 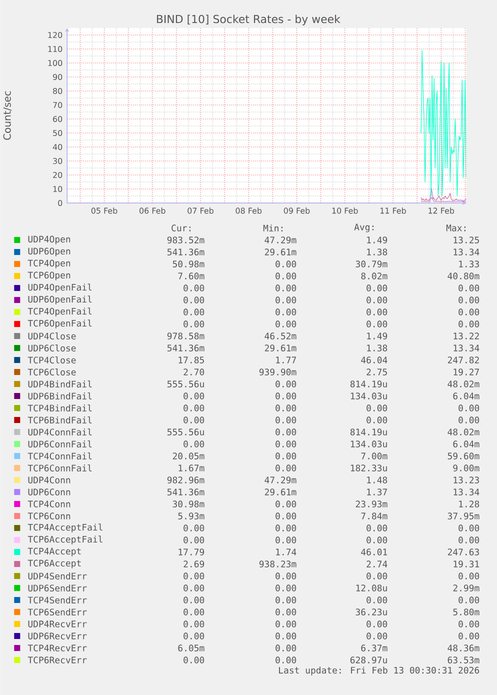 I want to click on legend-label: UDP6Close, so click(x=52, y=348).